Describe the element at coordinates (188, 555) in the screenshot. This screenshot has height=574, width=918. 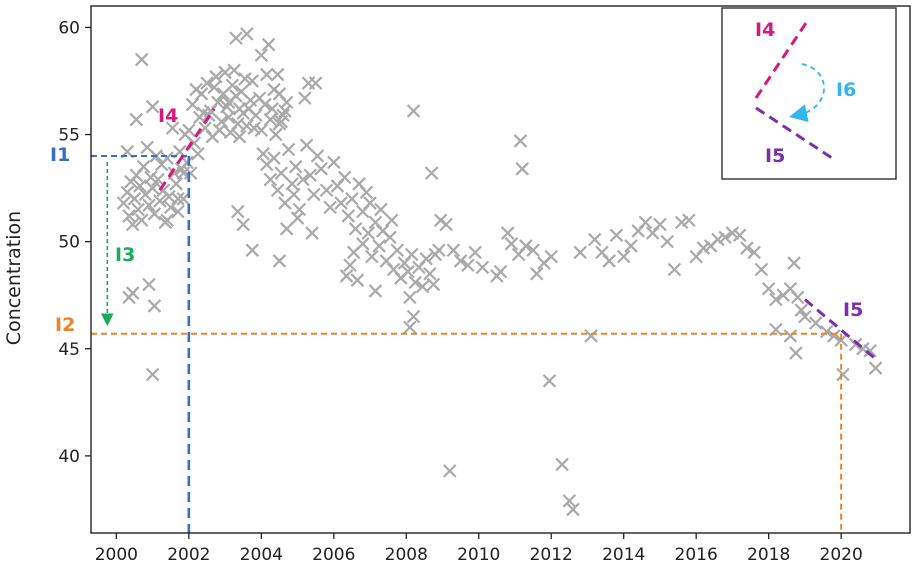
I see `x-tick-label: 2002` at that location.